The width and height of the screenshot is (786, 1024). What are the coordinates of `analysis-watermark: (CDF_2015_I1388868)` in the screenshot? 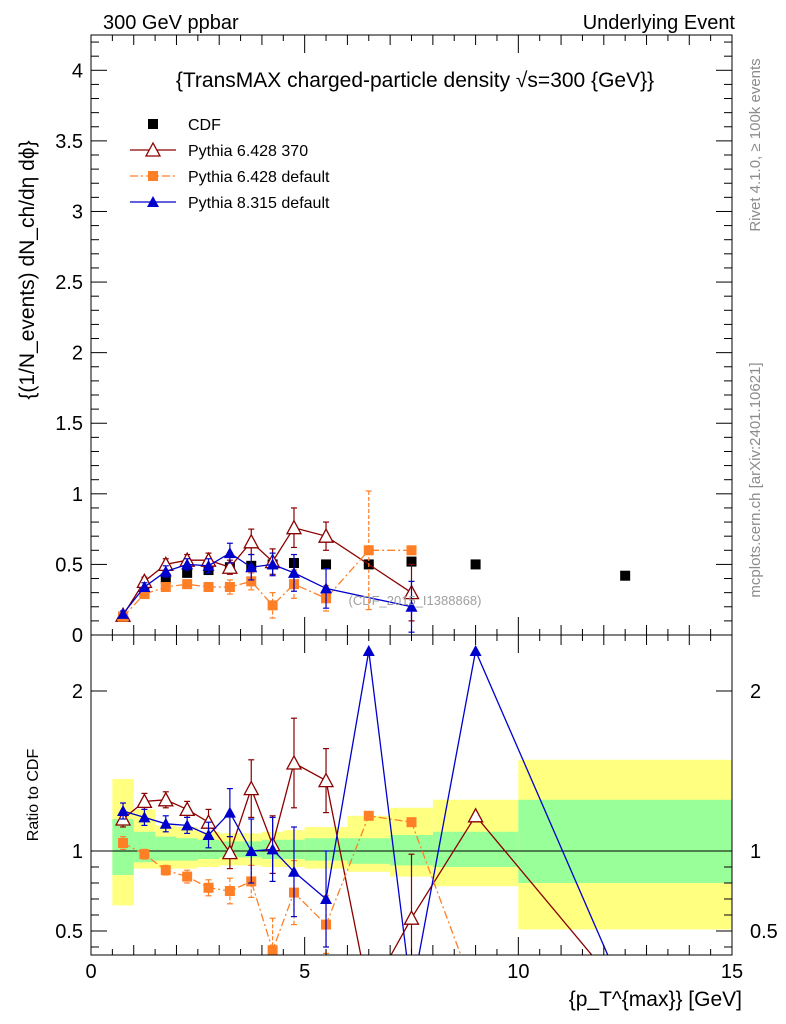 It's located at (415, 600).